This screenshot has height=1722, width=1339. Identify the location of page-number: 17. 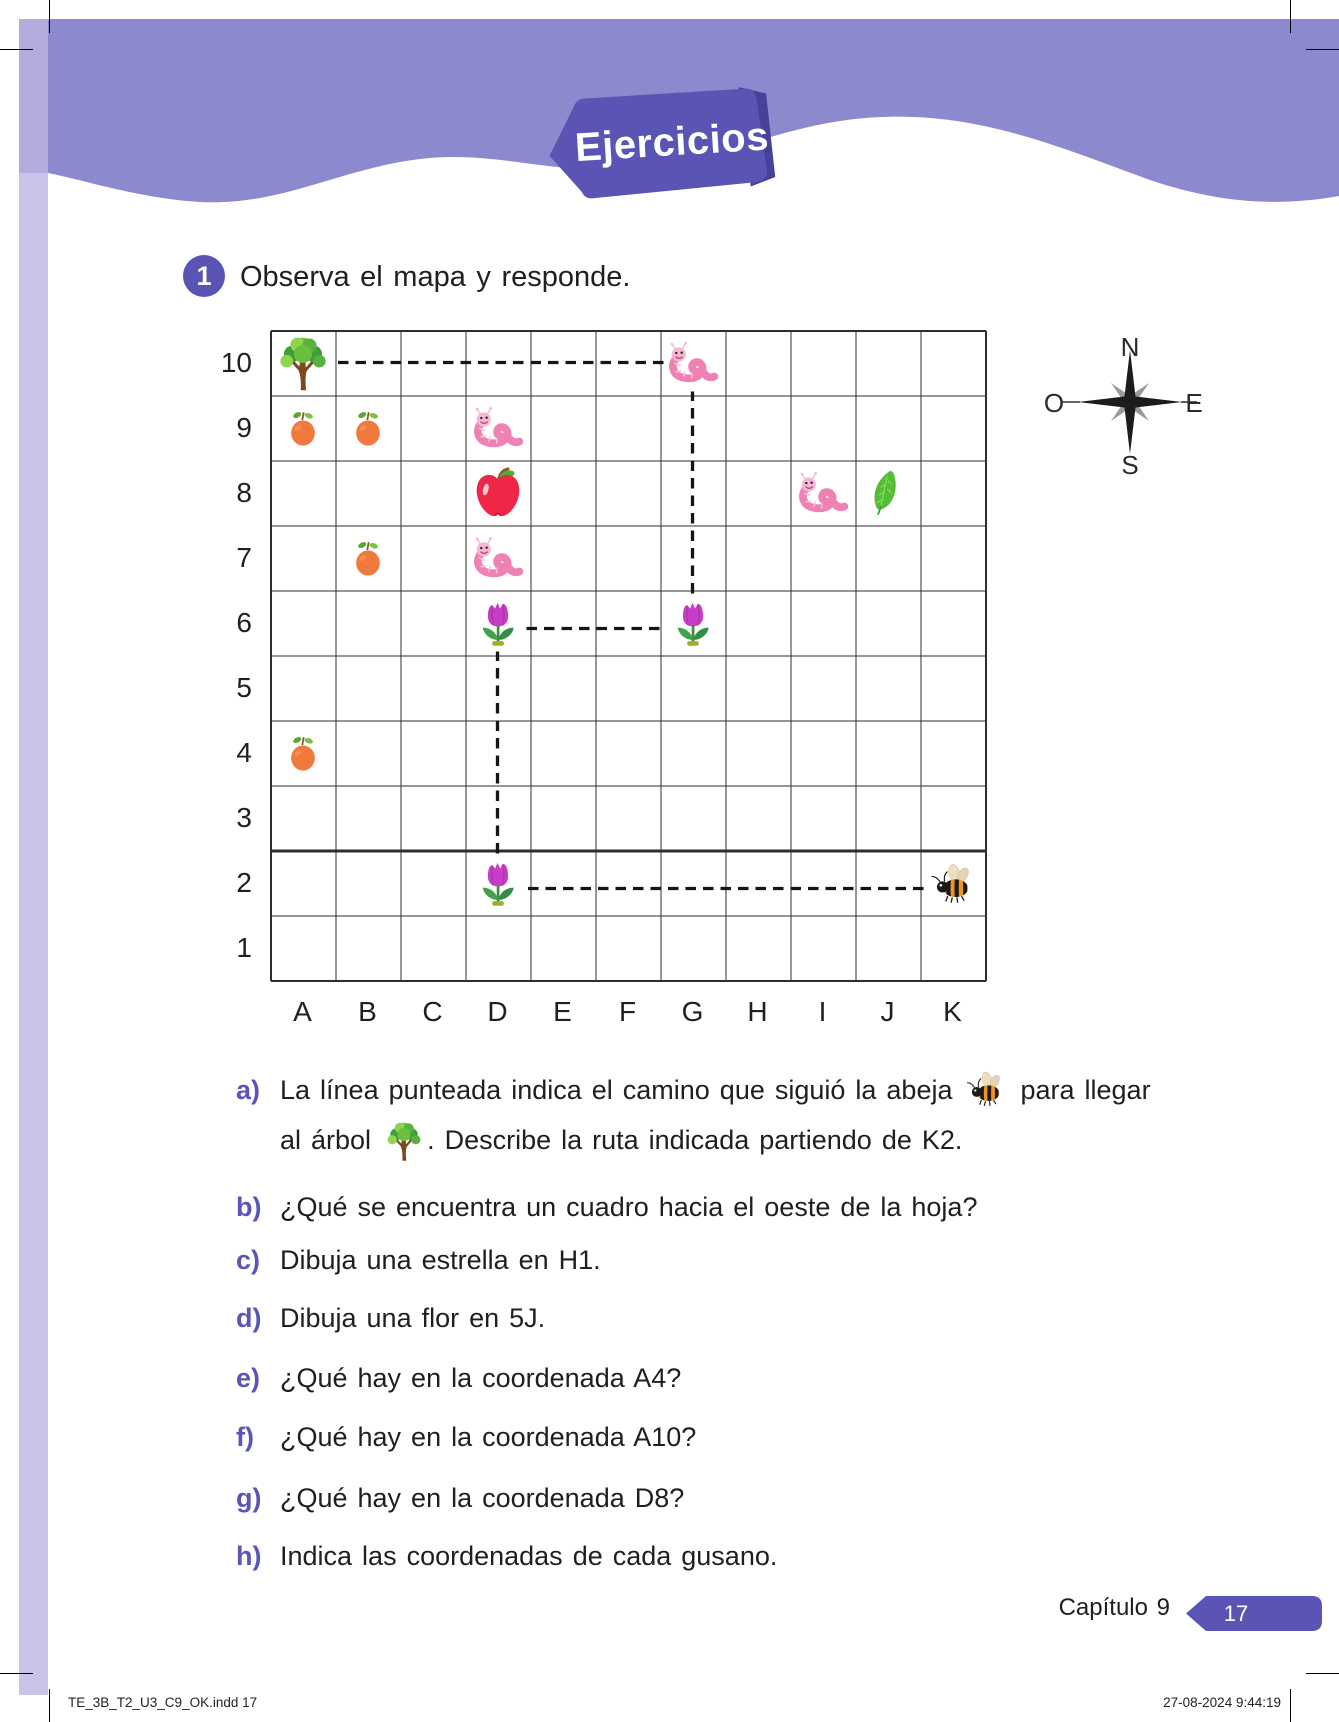
(1236, 1613).